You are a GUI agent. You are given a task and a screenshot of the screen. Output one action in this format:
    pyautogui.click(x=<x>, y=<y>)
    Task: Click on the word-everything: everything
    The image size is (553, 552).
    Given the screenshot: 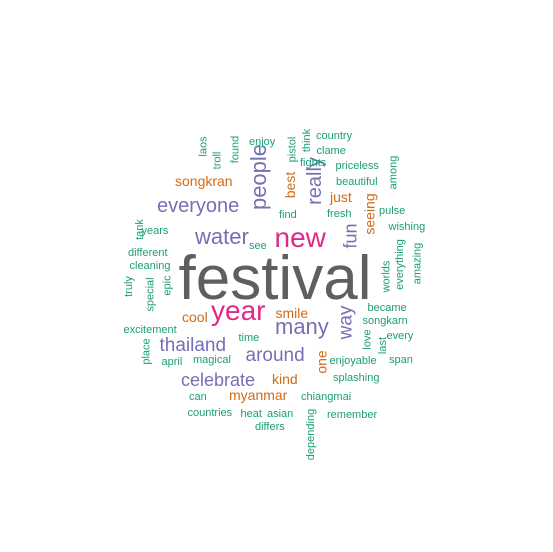 What is the action you would take?
    pyautogui.click(x=399, y=264)
    